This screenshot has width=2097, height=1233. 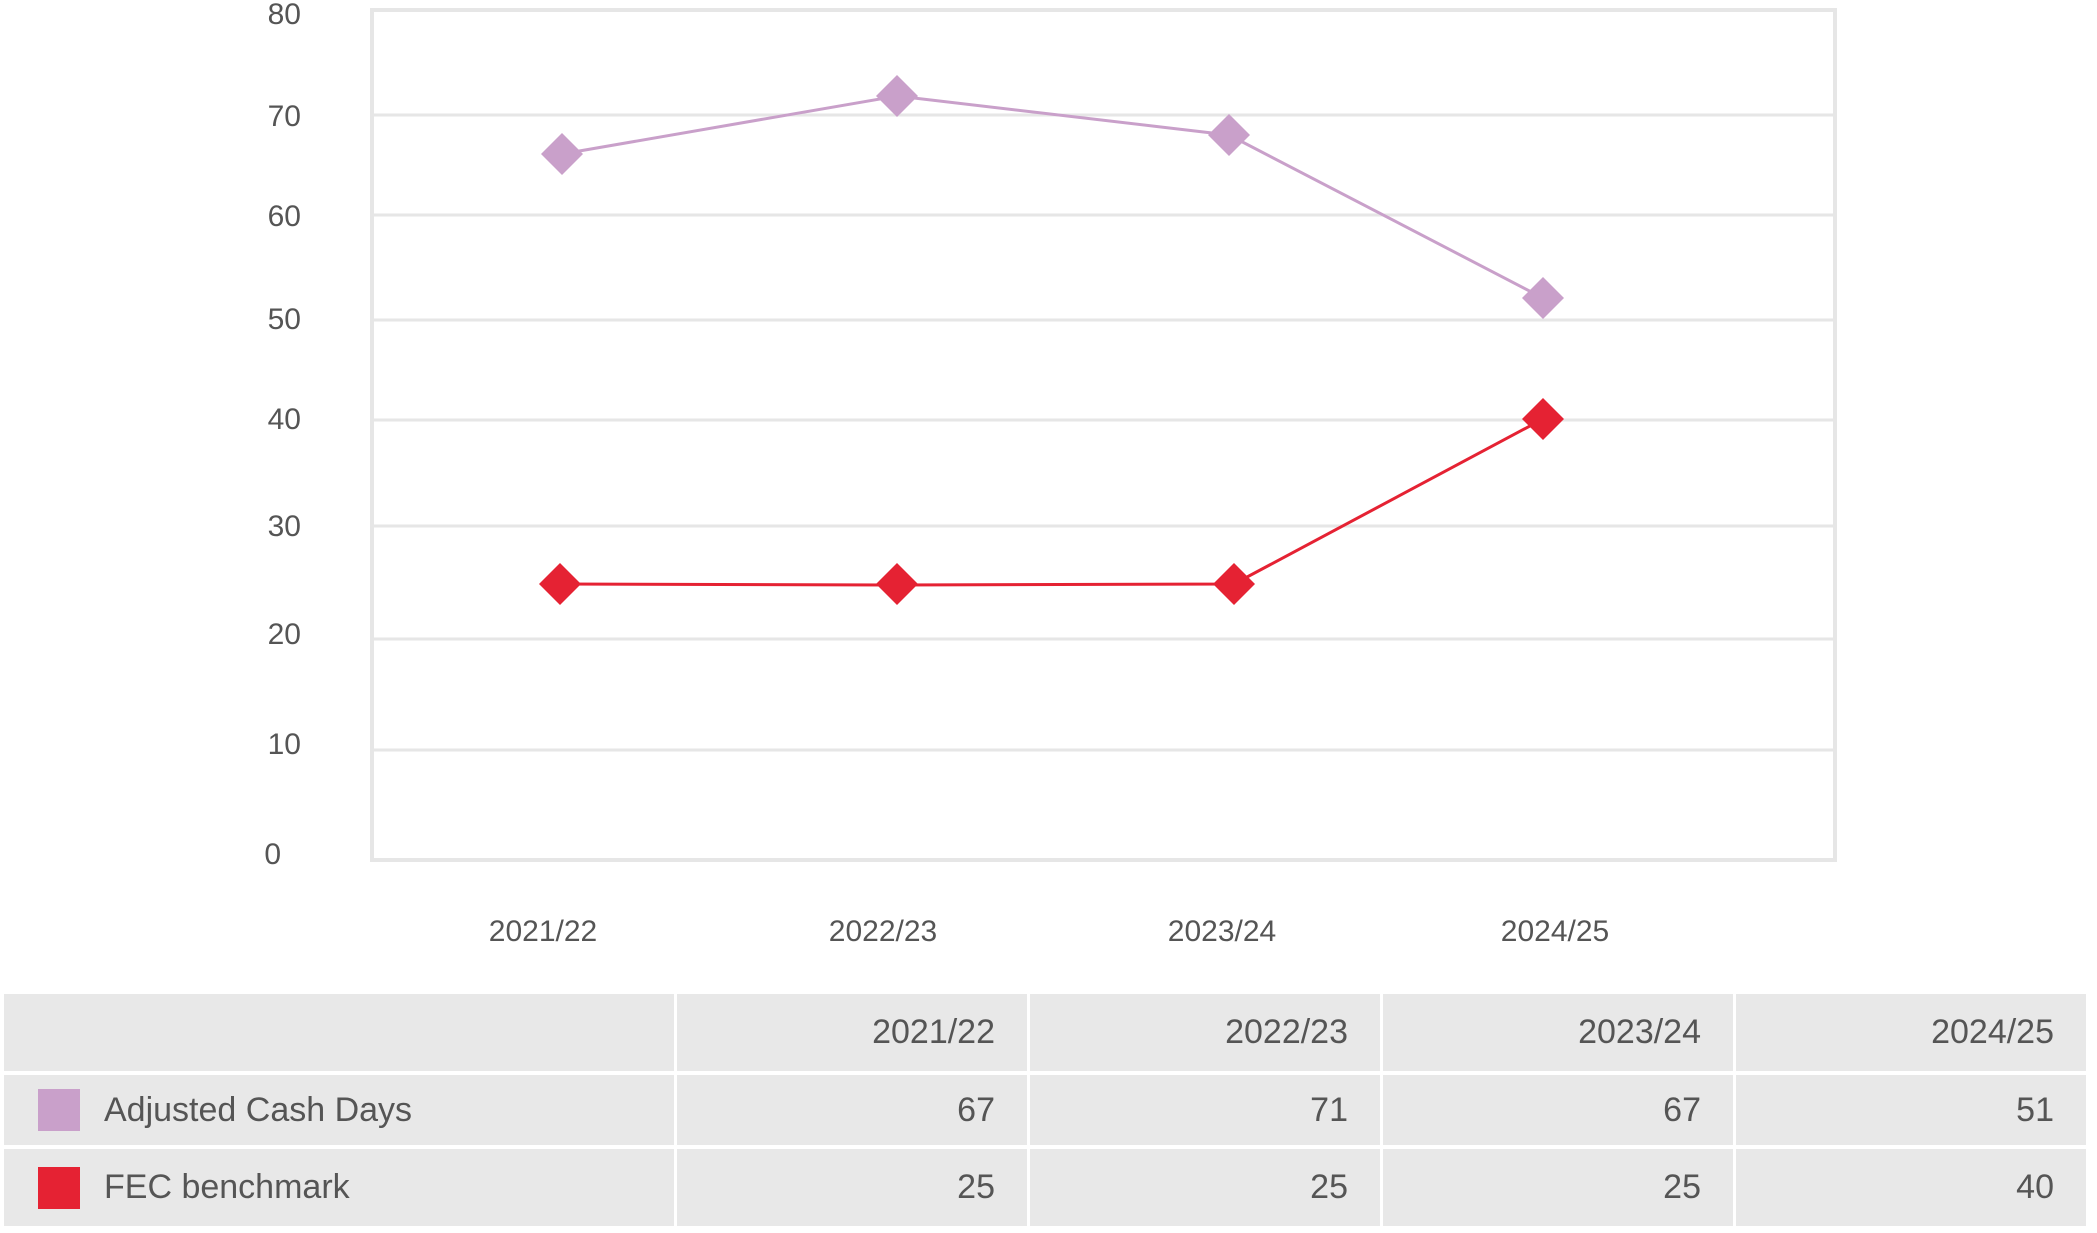 What do you see at coordinates (284, 216) in the screenshot?
I see `y-tick-60: 60` at bounding box center [284, 216].